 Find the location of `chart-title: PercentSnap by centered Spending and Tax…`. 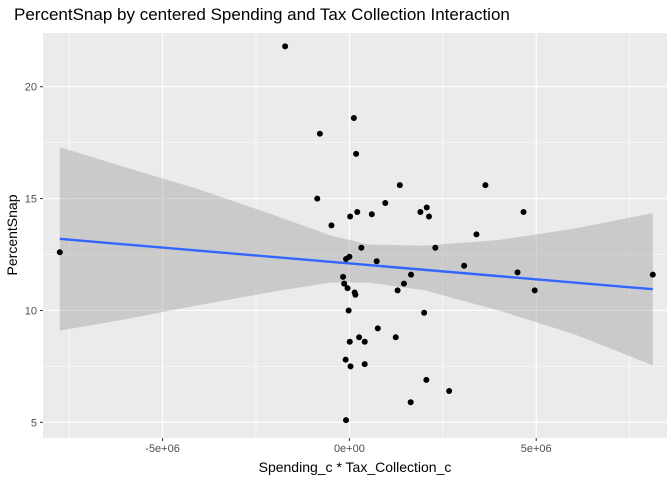

chart-title: PercentSnap by centered Spending and Tax… is located at coordinates (262, 14).